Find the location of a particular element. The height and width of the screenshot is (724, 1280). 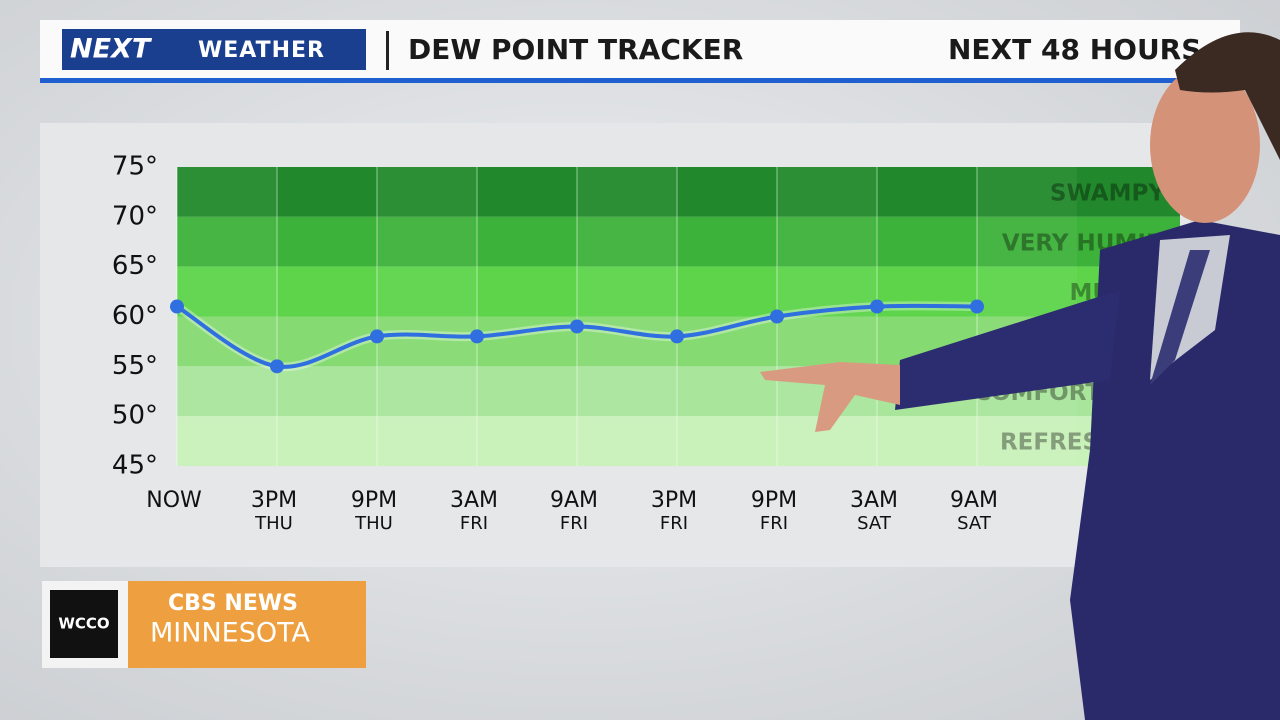

y-tick-label: 45° is located at coordinates (135, 466).